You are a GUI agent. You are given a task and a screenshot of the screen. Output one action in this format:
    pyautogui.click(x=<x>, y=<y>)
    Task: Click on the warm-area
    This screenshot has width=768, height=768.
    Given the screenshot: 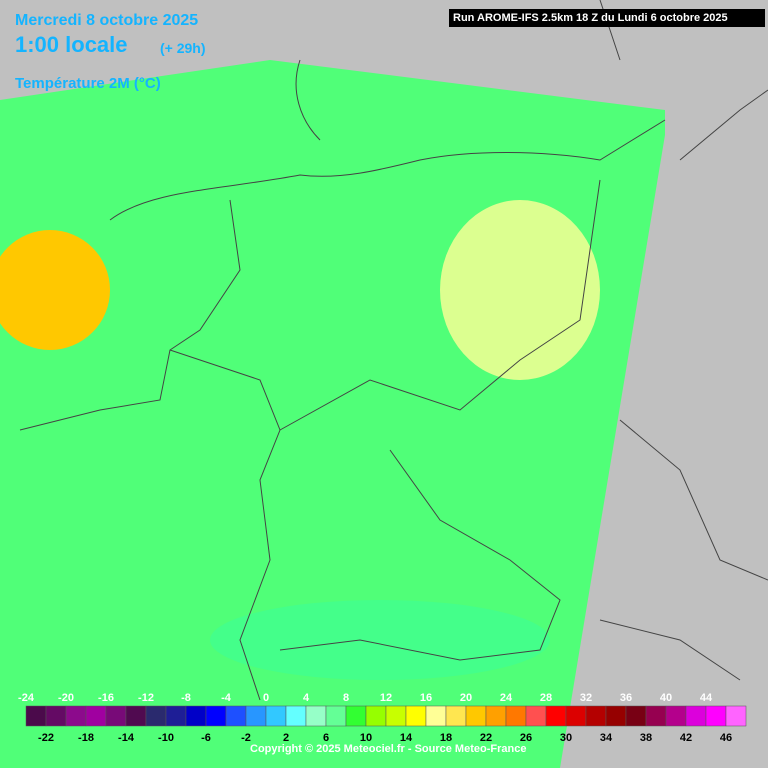 What is the action you would take?
    pyautogui.click(x=55, y=290)
    